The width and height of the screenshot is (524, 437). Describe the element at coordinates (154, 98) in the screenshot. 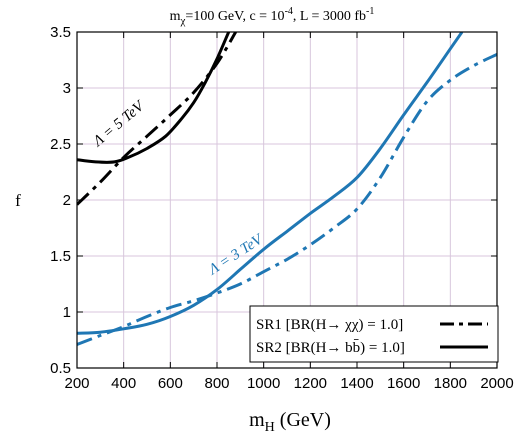

I see `series-line-5tev-sr2` at that location.